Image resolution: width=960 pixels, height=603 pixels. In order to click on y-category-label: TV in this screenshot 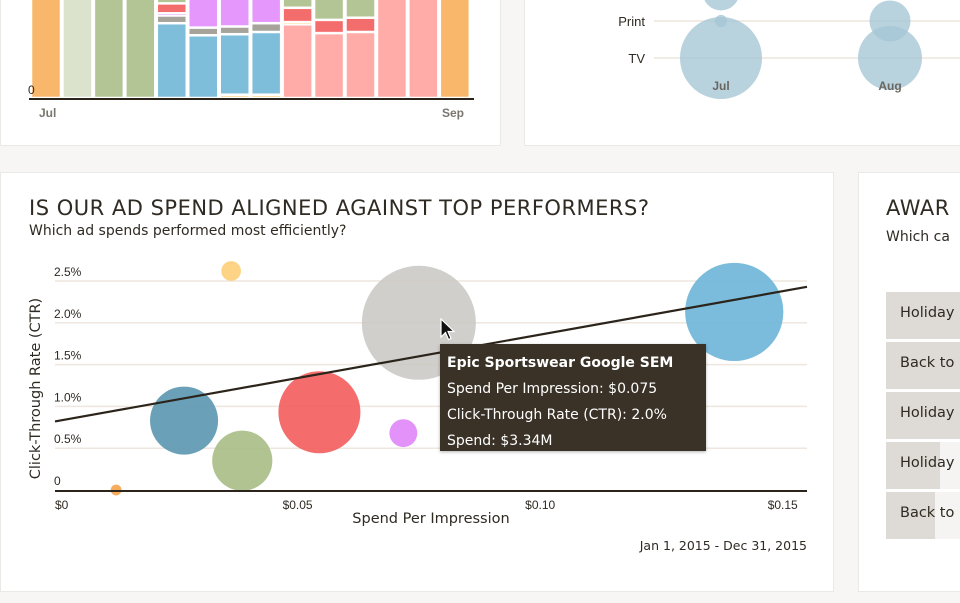, I will do `click(636, 58)`.